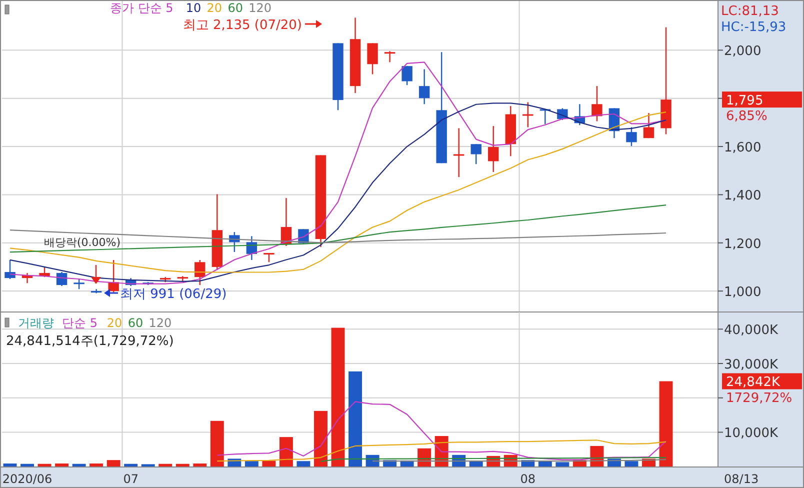 The image size is (804, 488). Describe the element at coordinates (36, 323) in the screenshot. I see `legend-title: 거래량` at that location.